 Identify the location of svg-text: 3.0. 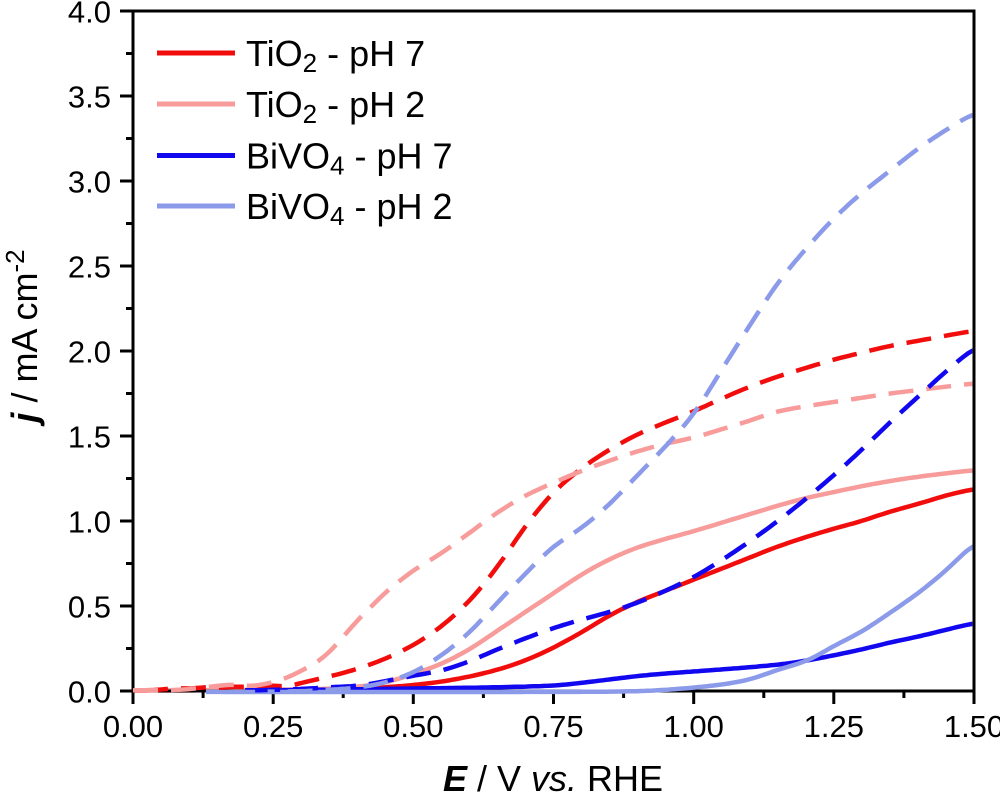
(89, 182).